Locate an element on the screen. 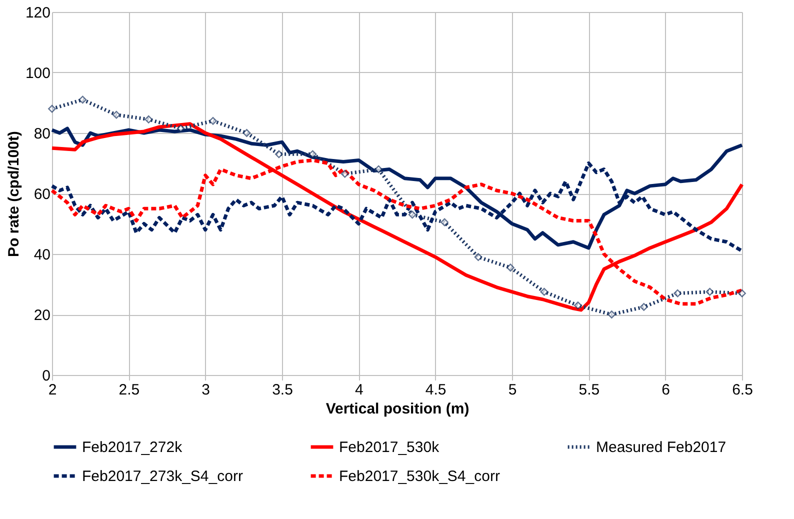 Image resolution: width=794 pixels, height=519 pixels. x-tick-label: 6.5 is located at coordinates (742, 390).